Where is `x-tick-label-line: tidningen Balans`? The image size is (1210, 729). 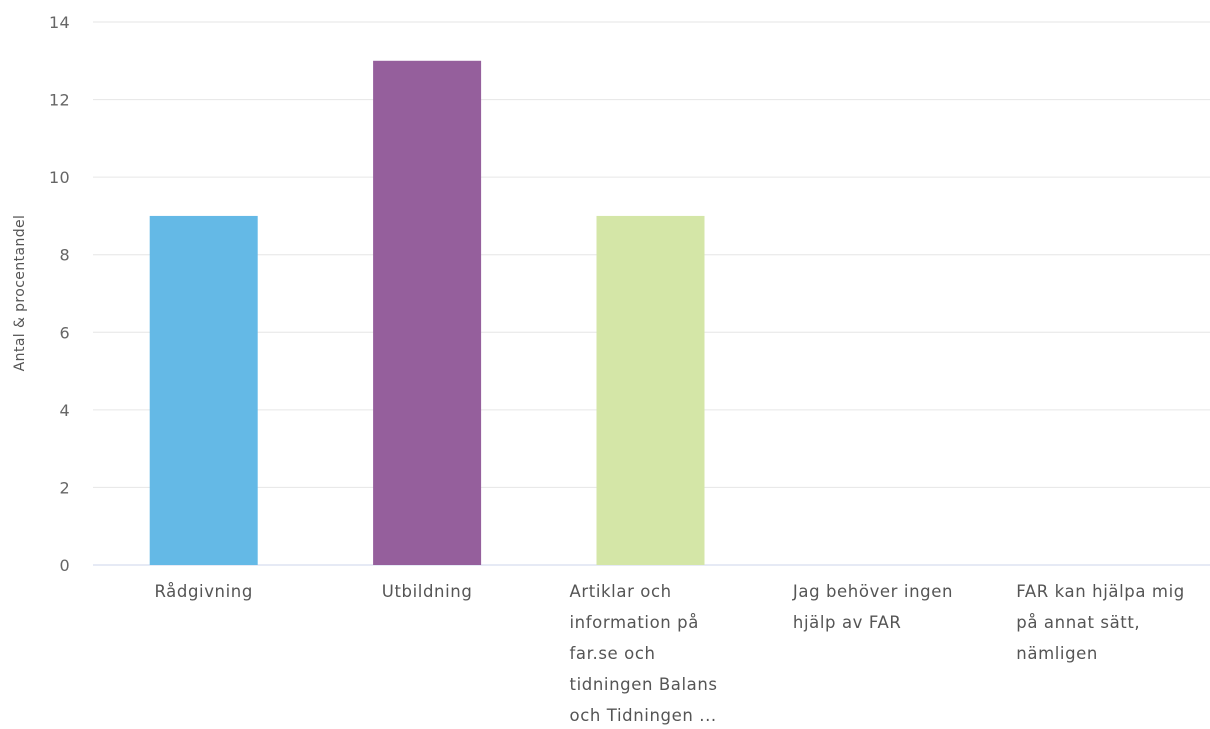
x-tick-label-line: tidningen Balans is located at coordinates (644, 684).